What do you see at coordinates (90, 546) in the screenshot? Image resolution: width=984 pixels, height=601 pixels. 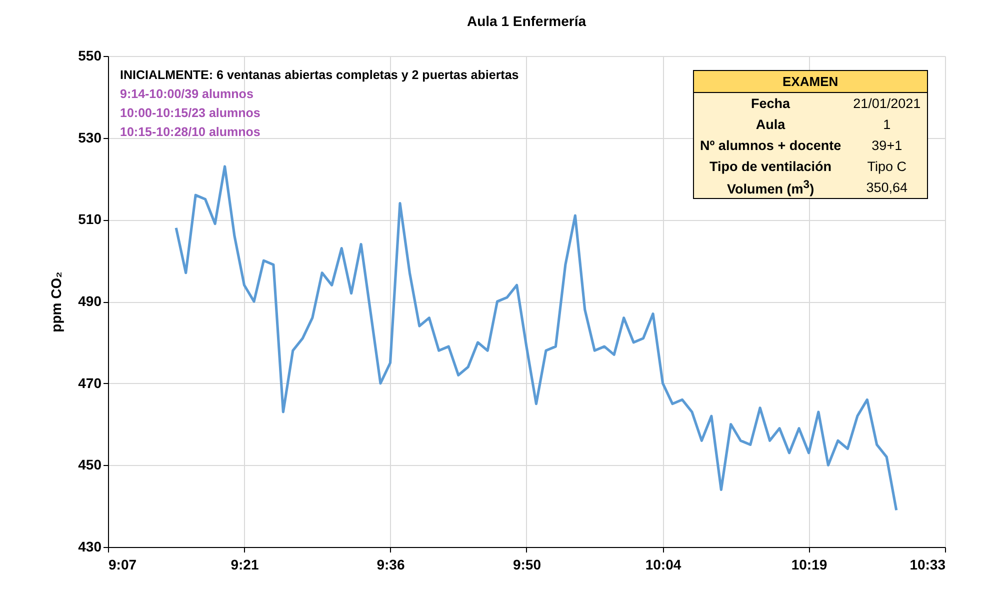 I see `y-tick-label: 430` at bounding box center [90, 546].